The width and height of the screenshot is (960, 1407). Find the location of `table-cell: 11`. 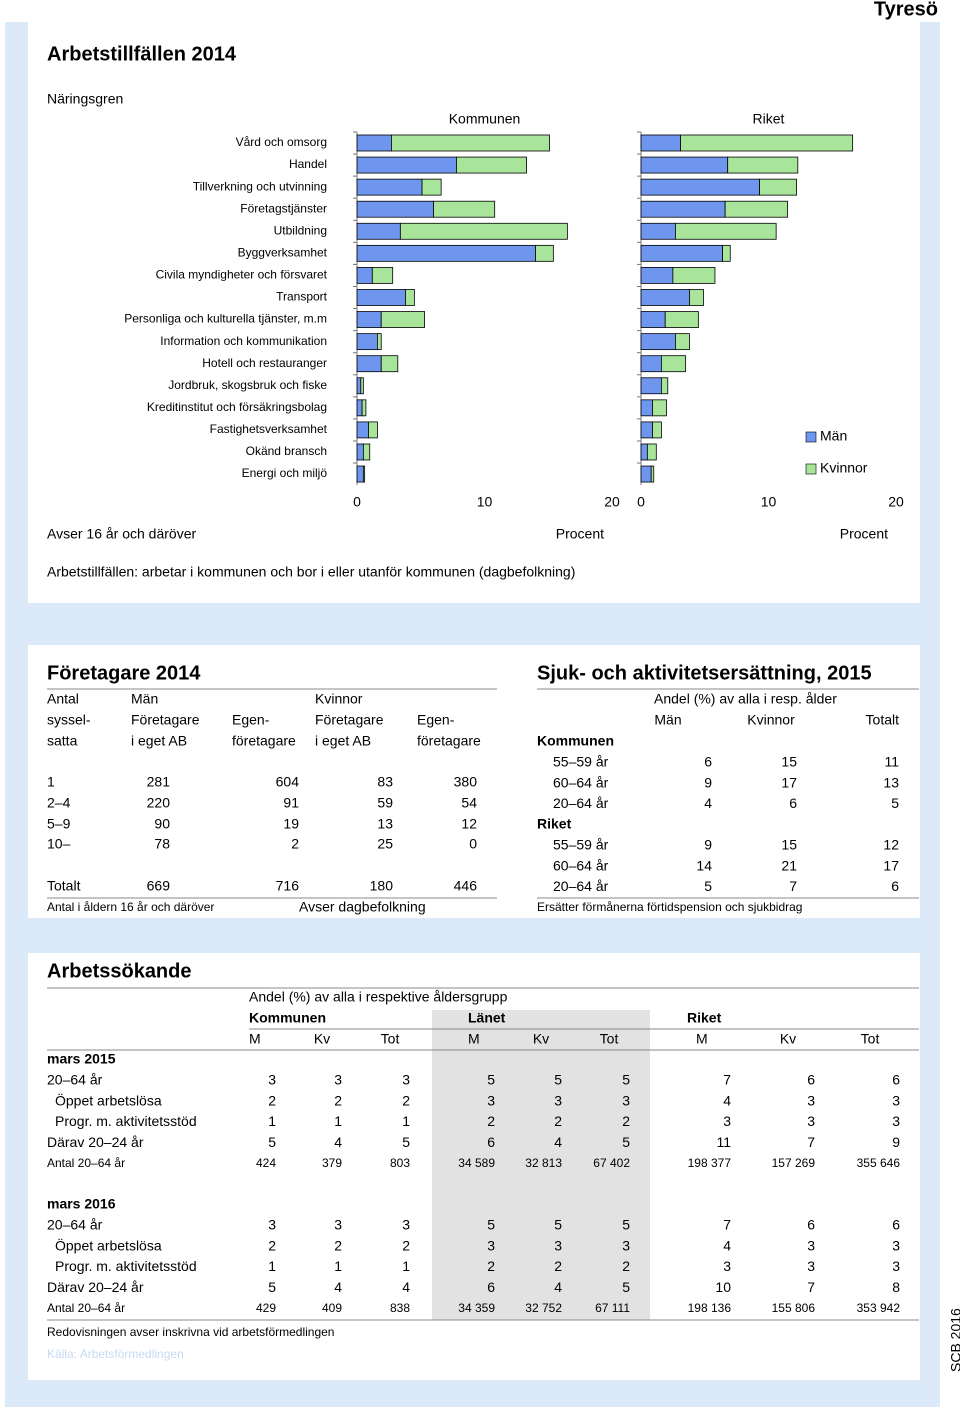

table-cell: 11 is located at coordinates (891, 762).